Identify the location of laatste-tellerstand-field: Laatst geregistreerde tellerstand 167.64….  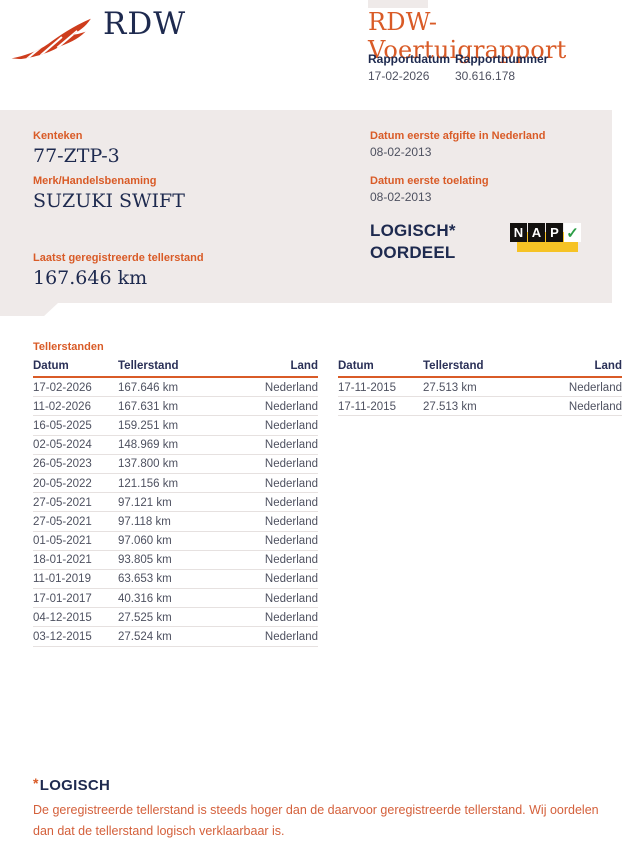
(118, 270).